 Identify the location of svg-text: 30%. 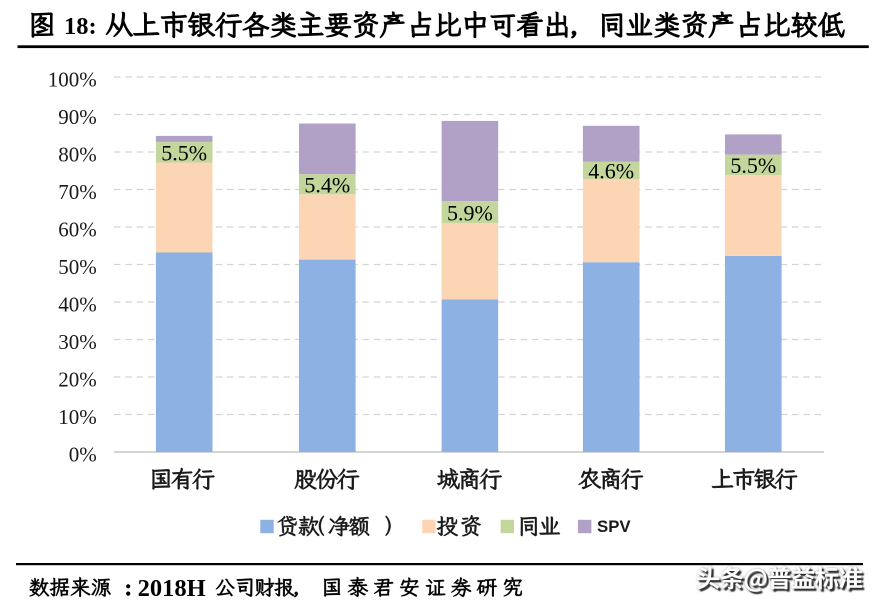
(77, 342).